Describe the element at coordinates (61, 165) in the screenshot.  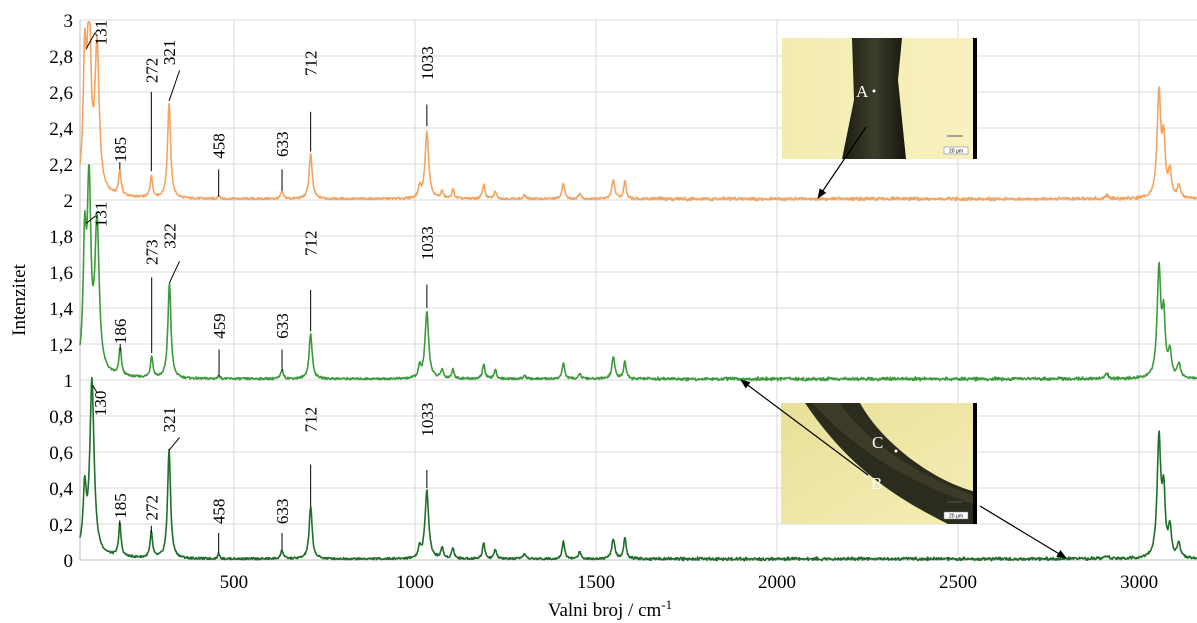
I see `y-tick-label: 2,2` at that location.